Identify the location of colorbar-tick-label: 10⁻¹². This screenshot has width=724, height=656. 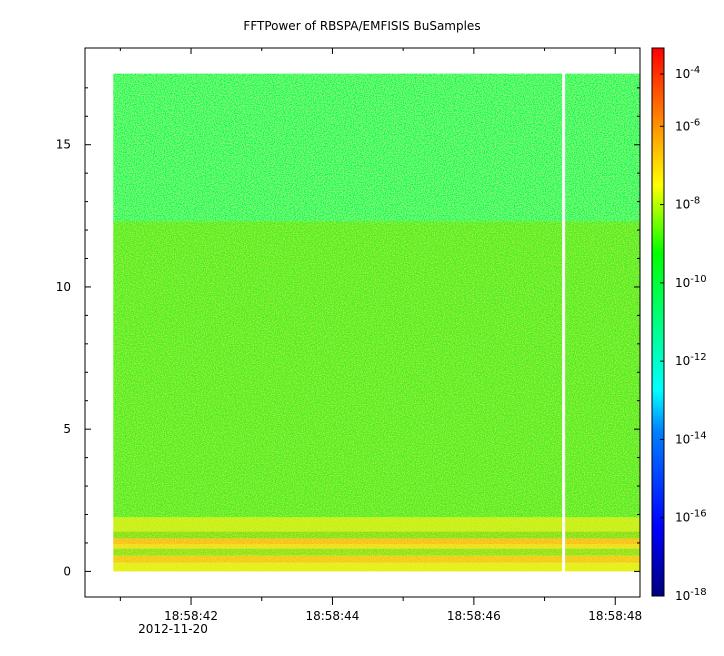
(691, 360).